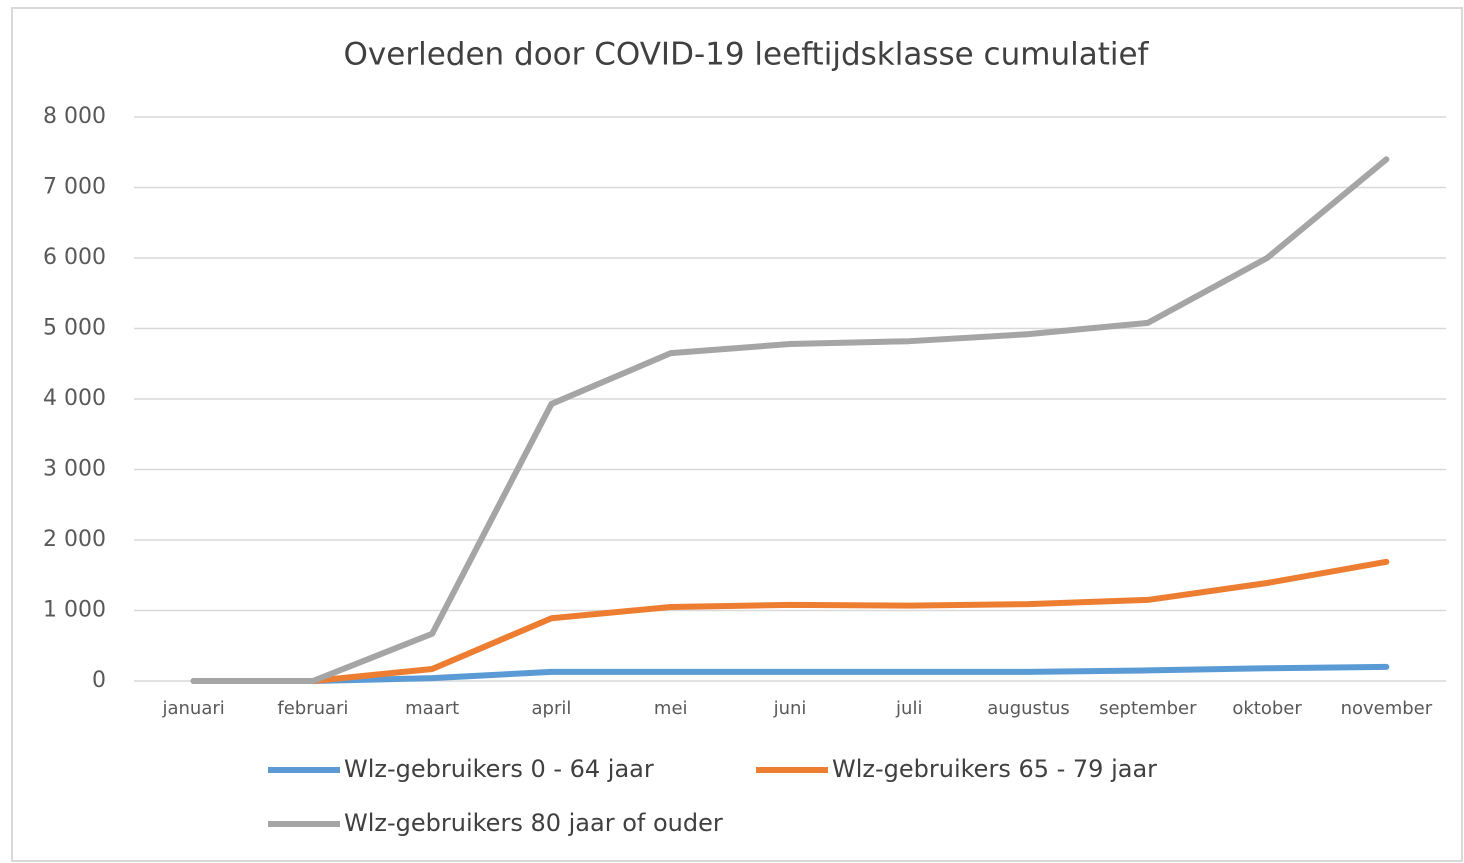 This screenshot has height=863, width=1464. Describe the element at coordinates (671, 708) in the screenshot. I see `x-tick-label: mei` at that location.